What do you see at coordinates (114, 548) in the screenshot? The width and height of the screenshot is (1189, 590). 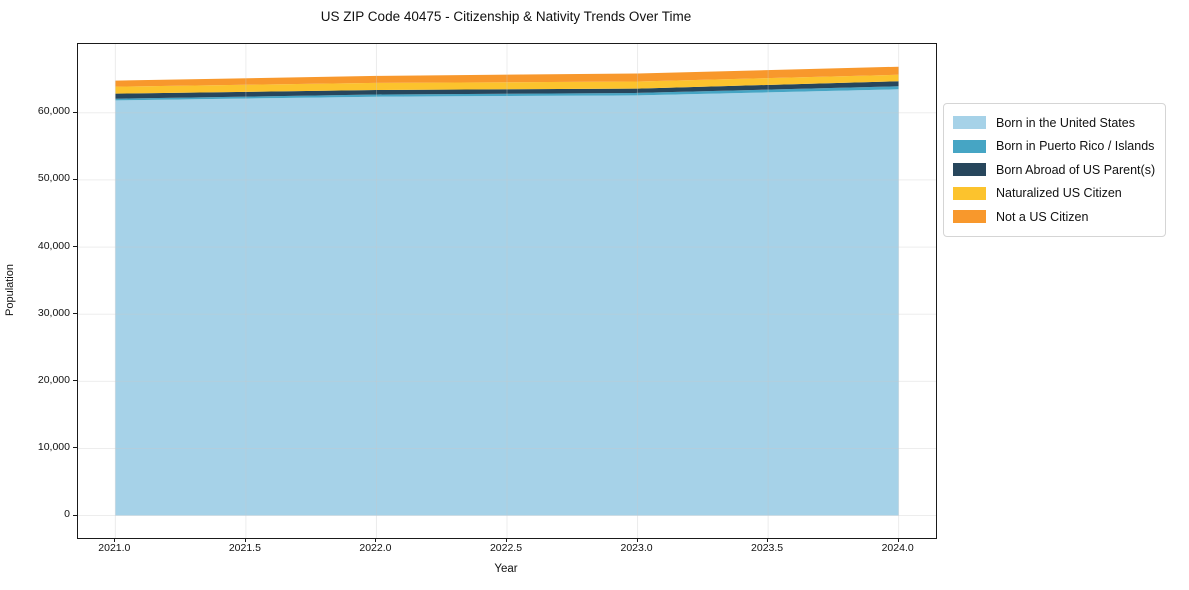 I see `x-tick-label: 2021.0` at bounding box center [114, 548].